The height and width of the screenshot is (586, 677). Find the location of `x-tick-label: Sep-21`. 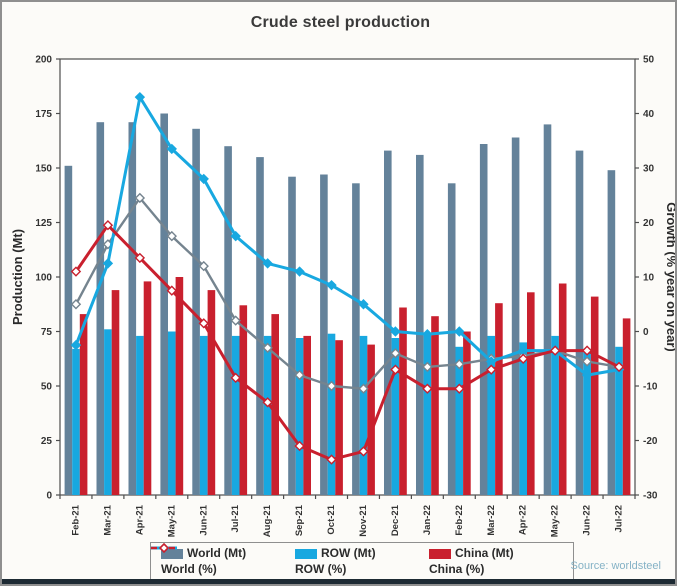

x-tick-label: Sep-21 is located at coordinates (299, 520).